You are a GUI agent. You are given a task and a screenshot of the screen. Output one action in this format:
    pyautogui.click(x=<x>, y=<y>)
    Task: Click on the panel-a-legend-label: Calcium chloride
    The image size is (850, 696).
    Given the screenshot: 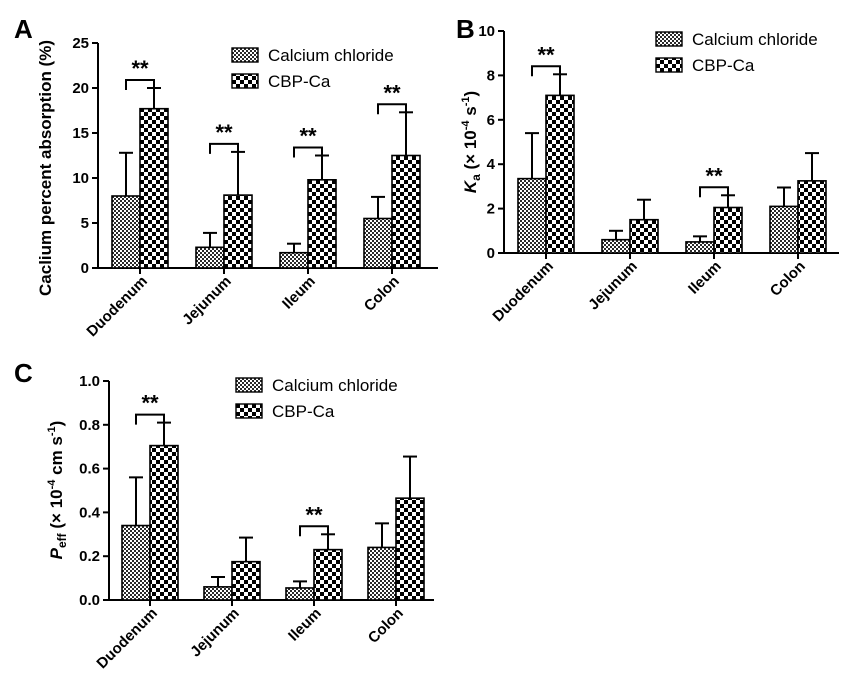 What is the action you would take?
    pyautogui.click(x=331, y=55)
    